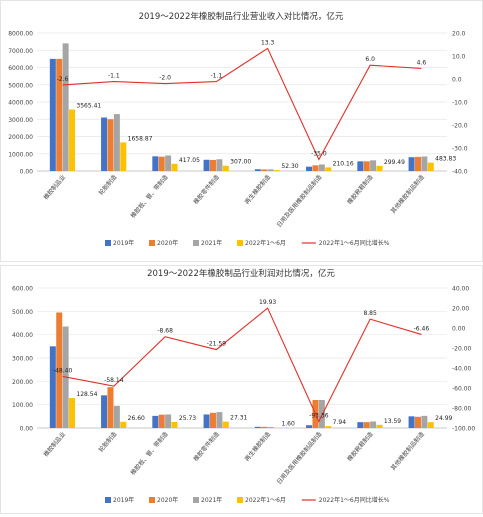 This screenshot has width=483, height=517. Describe the element at coordinates (460, 309) in the screenshot. I see `chart2-y-right-tick: 20.00` at that location.